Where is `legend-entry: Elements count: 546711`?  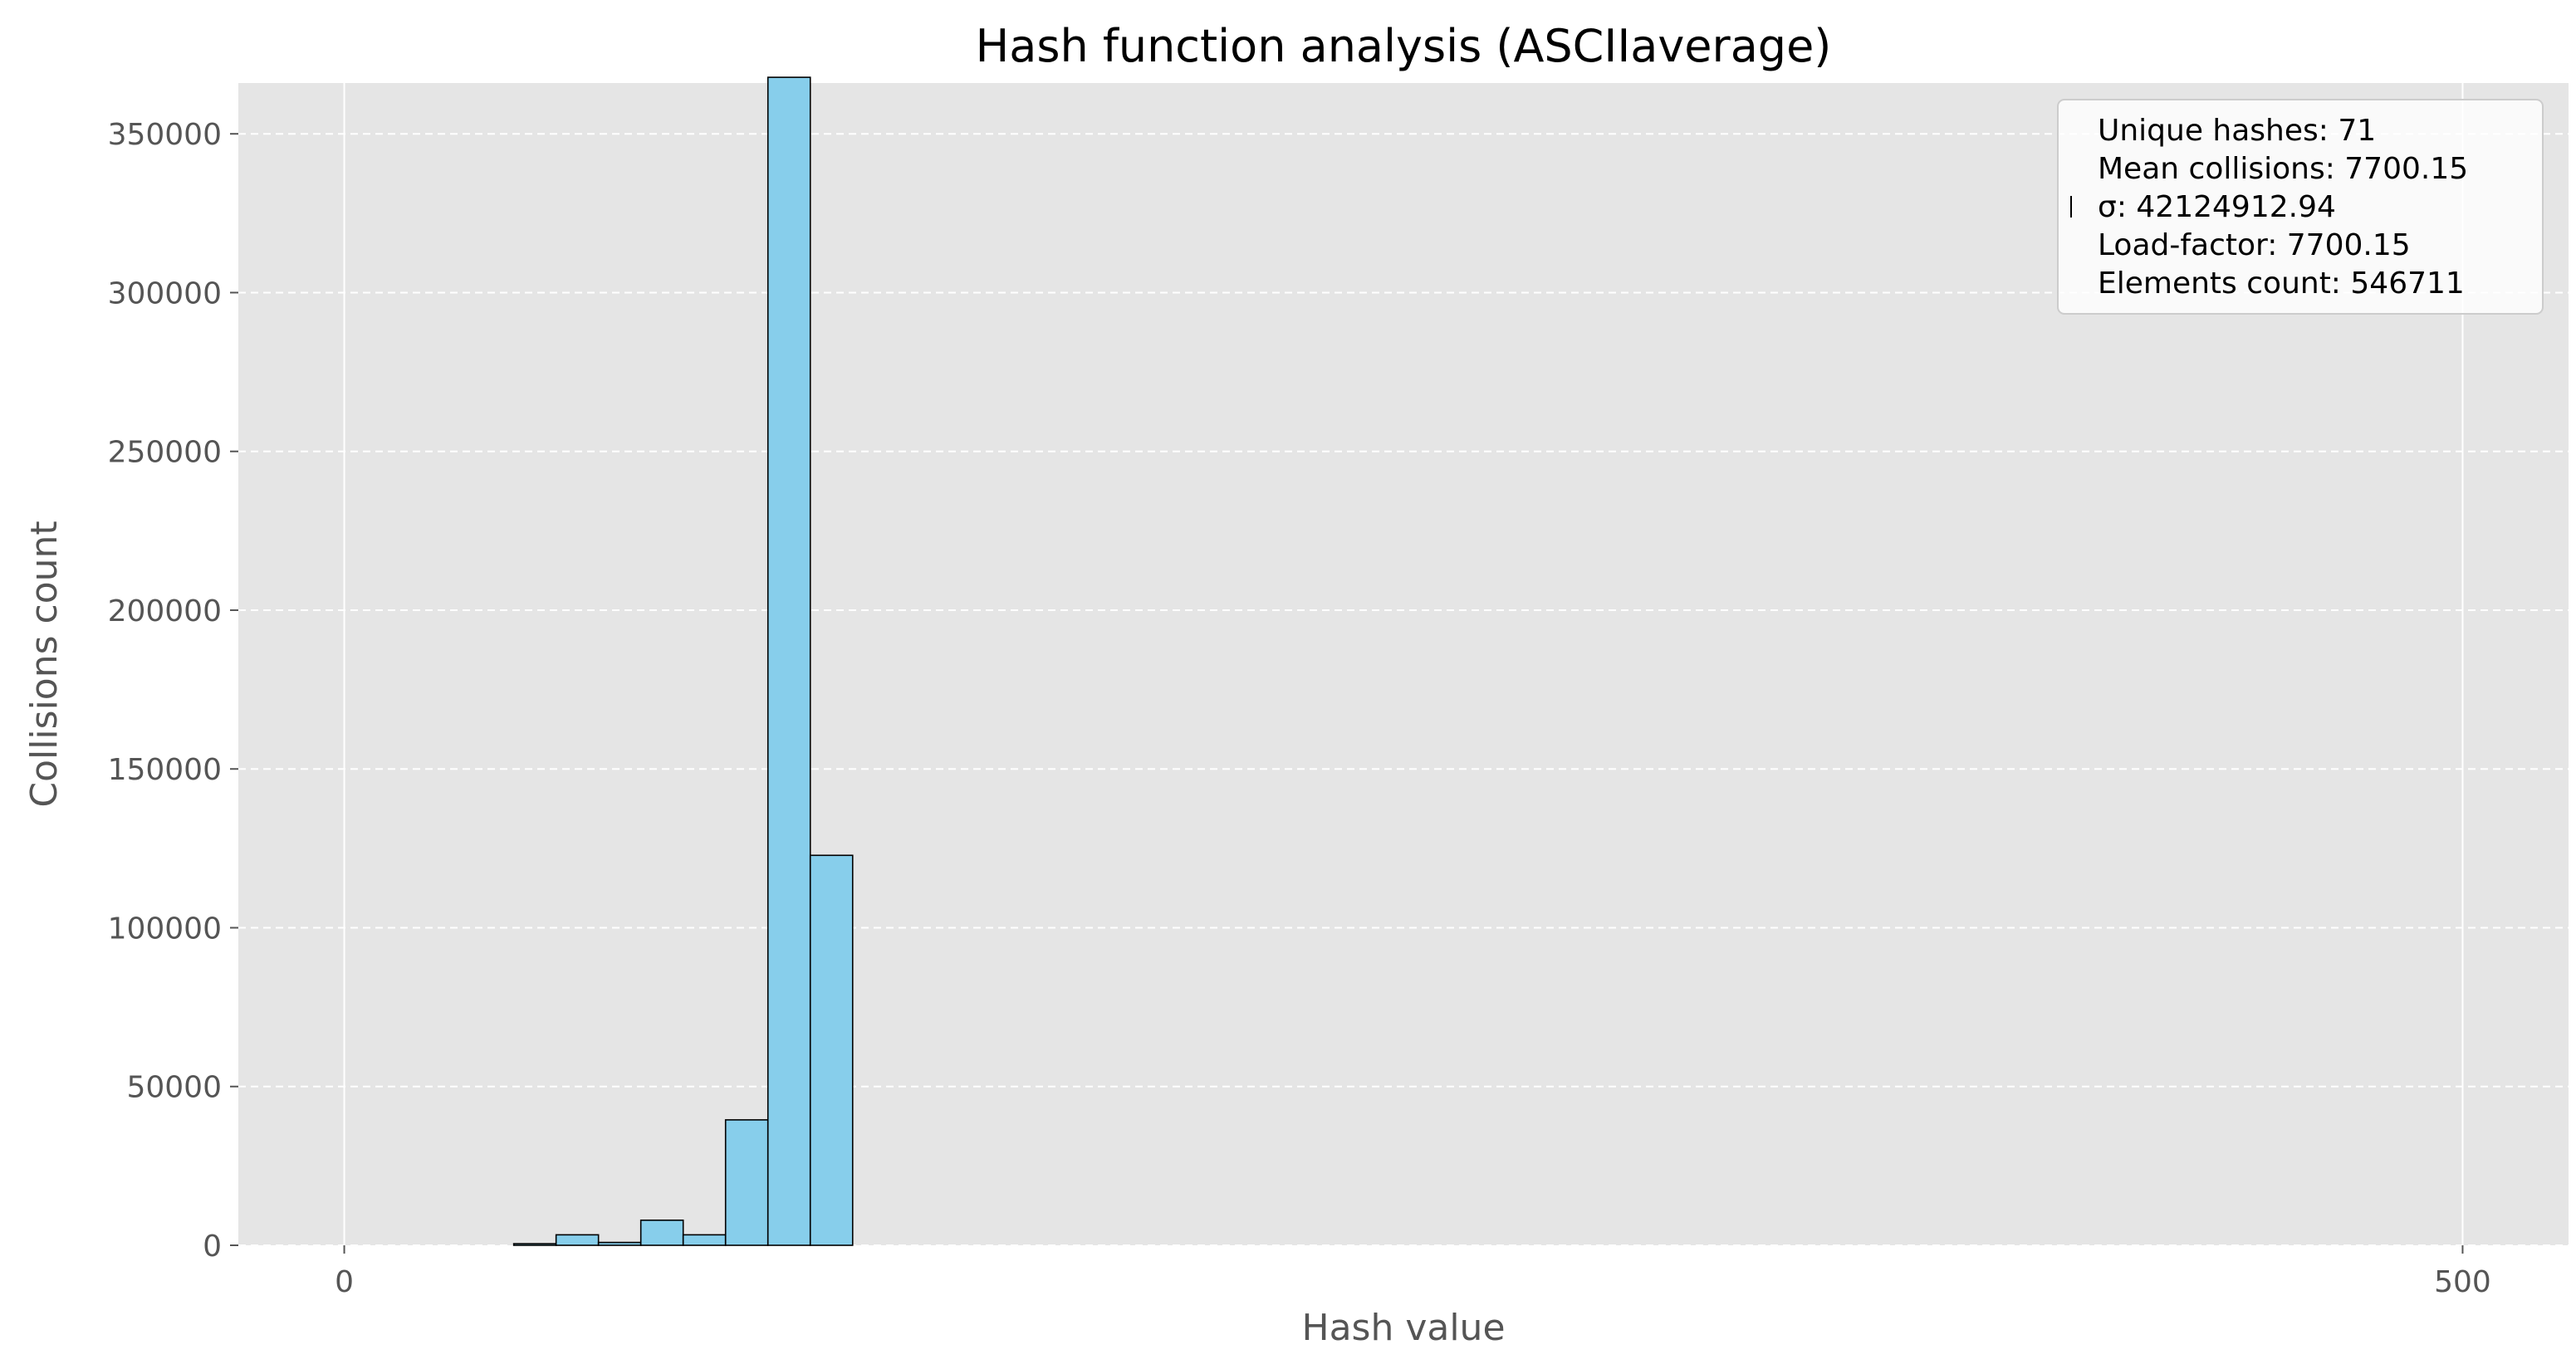 legend-entry: Elements count: 546711 is located at coordinates (2282, 284).